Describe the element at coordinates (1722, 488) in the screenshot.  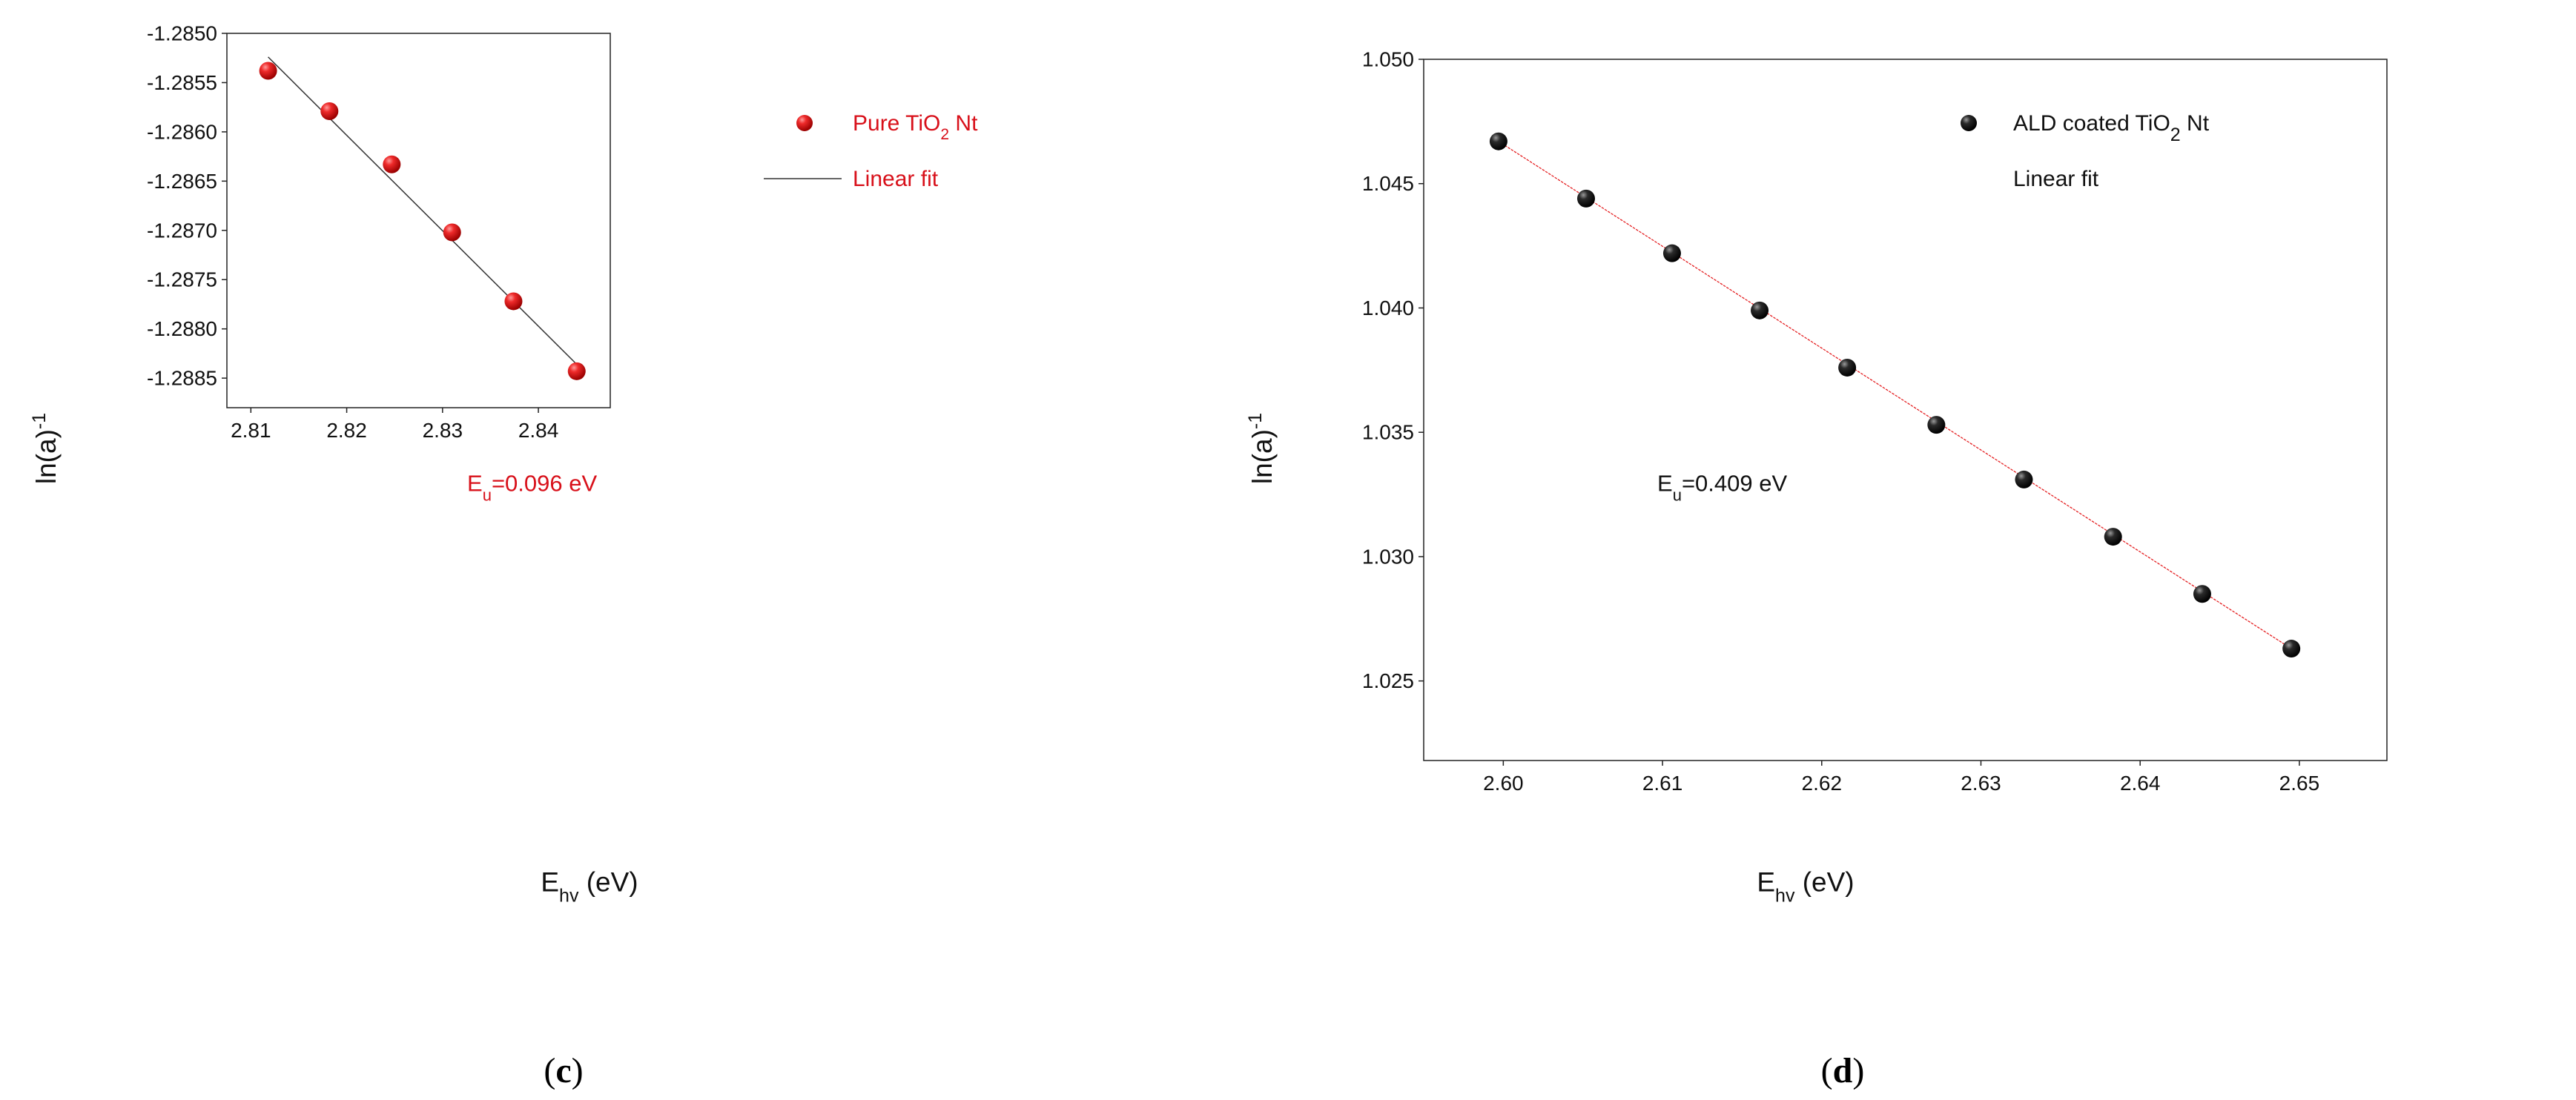
I see `panel-d-eu-annotation: Eu=0.409 eV` at that location.